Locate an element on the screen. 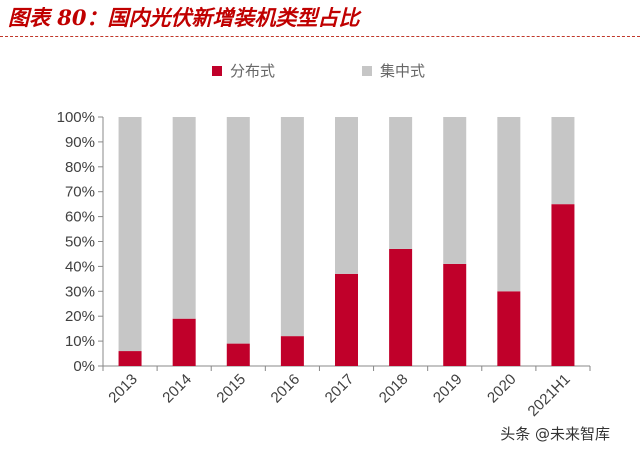 This screenshot has width=640, height=455. y-tick-label: 40% is located at coordinates (80, 266).